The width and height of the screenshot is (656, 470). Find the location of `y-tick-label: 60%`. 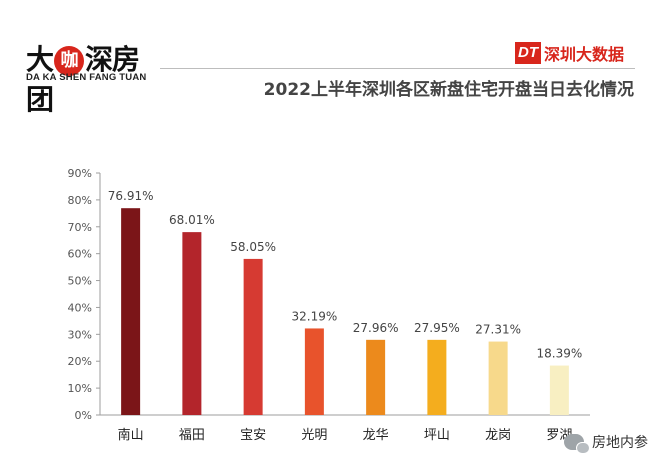

y-tick-label: 60% is located at coordinates (80, 254).